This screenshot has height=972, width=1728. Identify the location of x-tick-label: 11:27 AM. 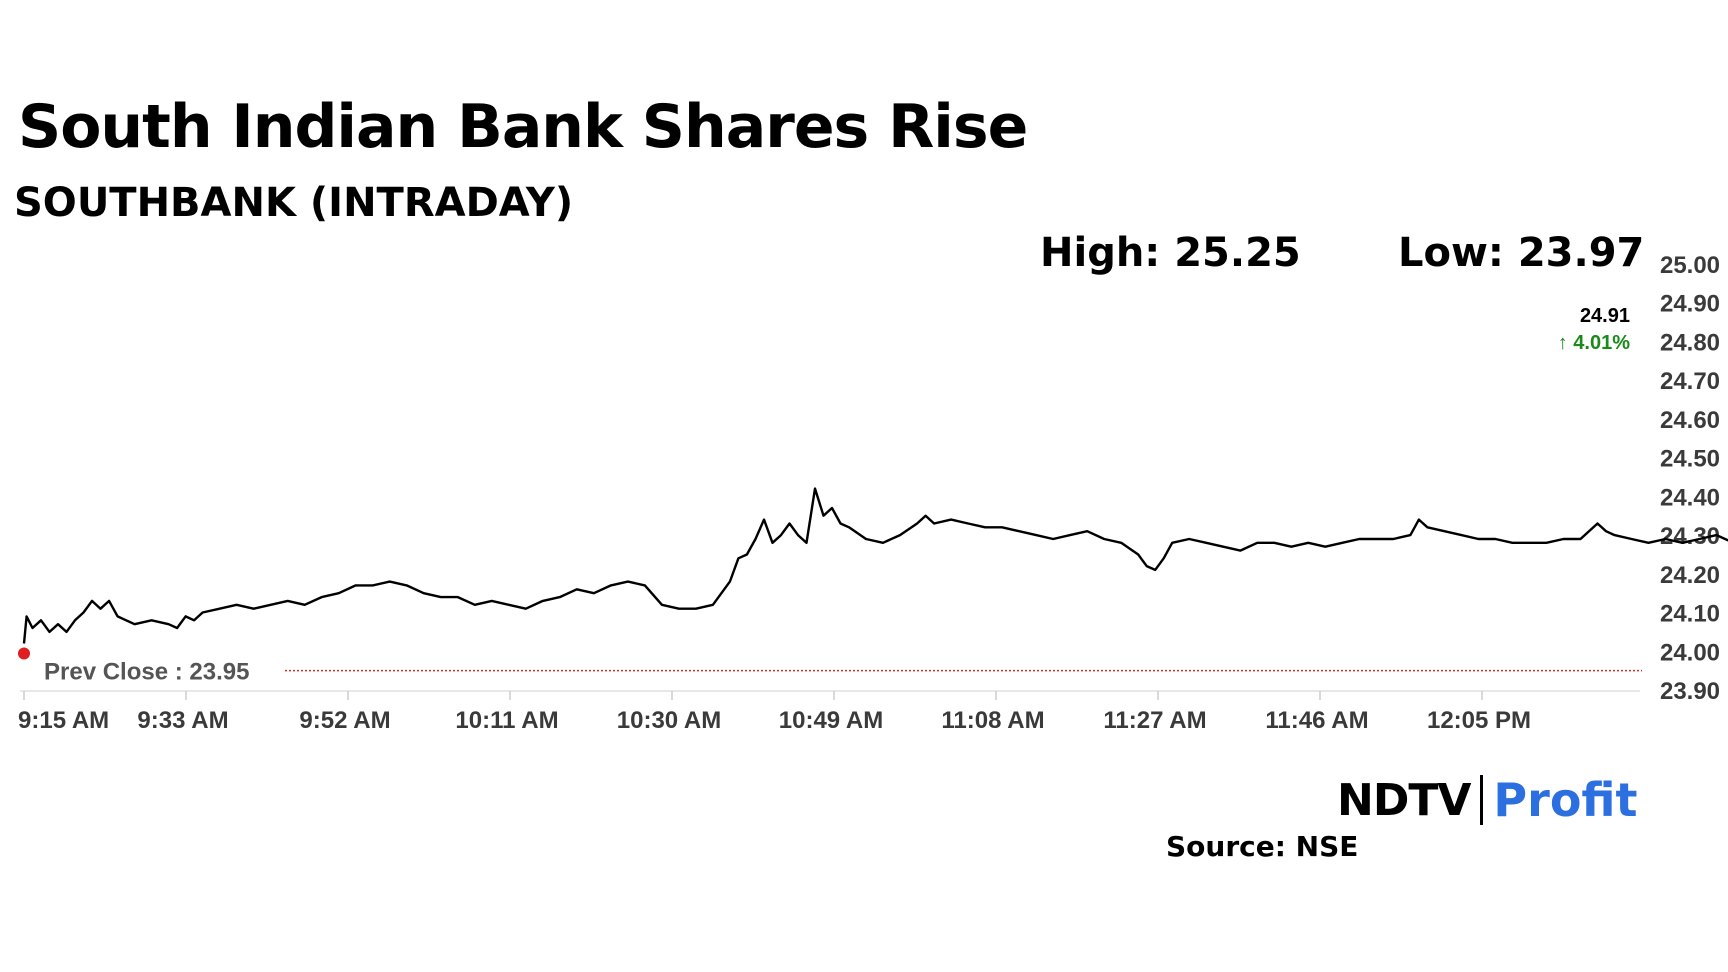
(1154, 720).